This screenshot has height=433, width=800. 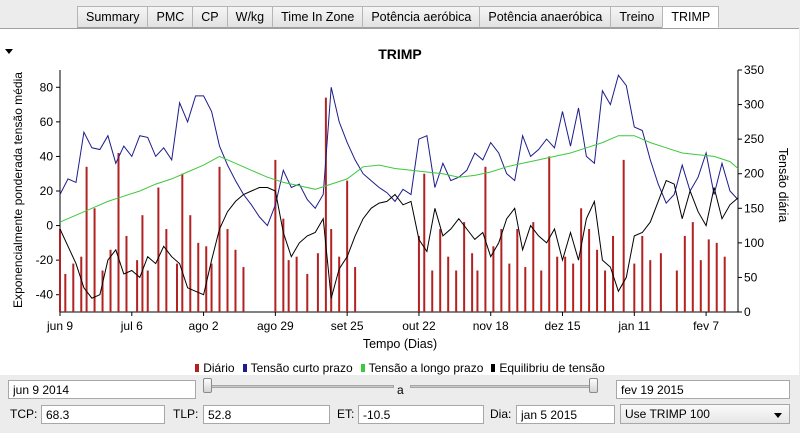 I want to click on y-right-tick-label: 0, so click(x=747, y=312).